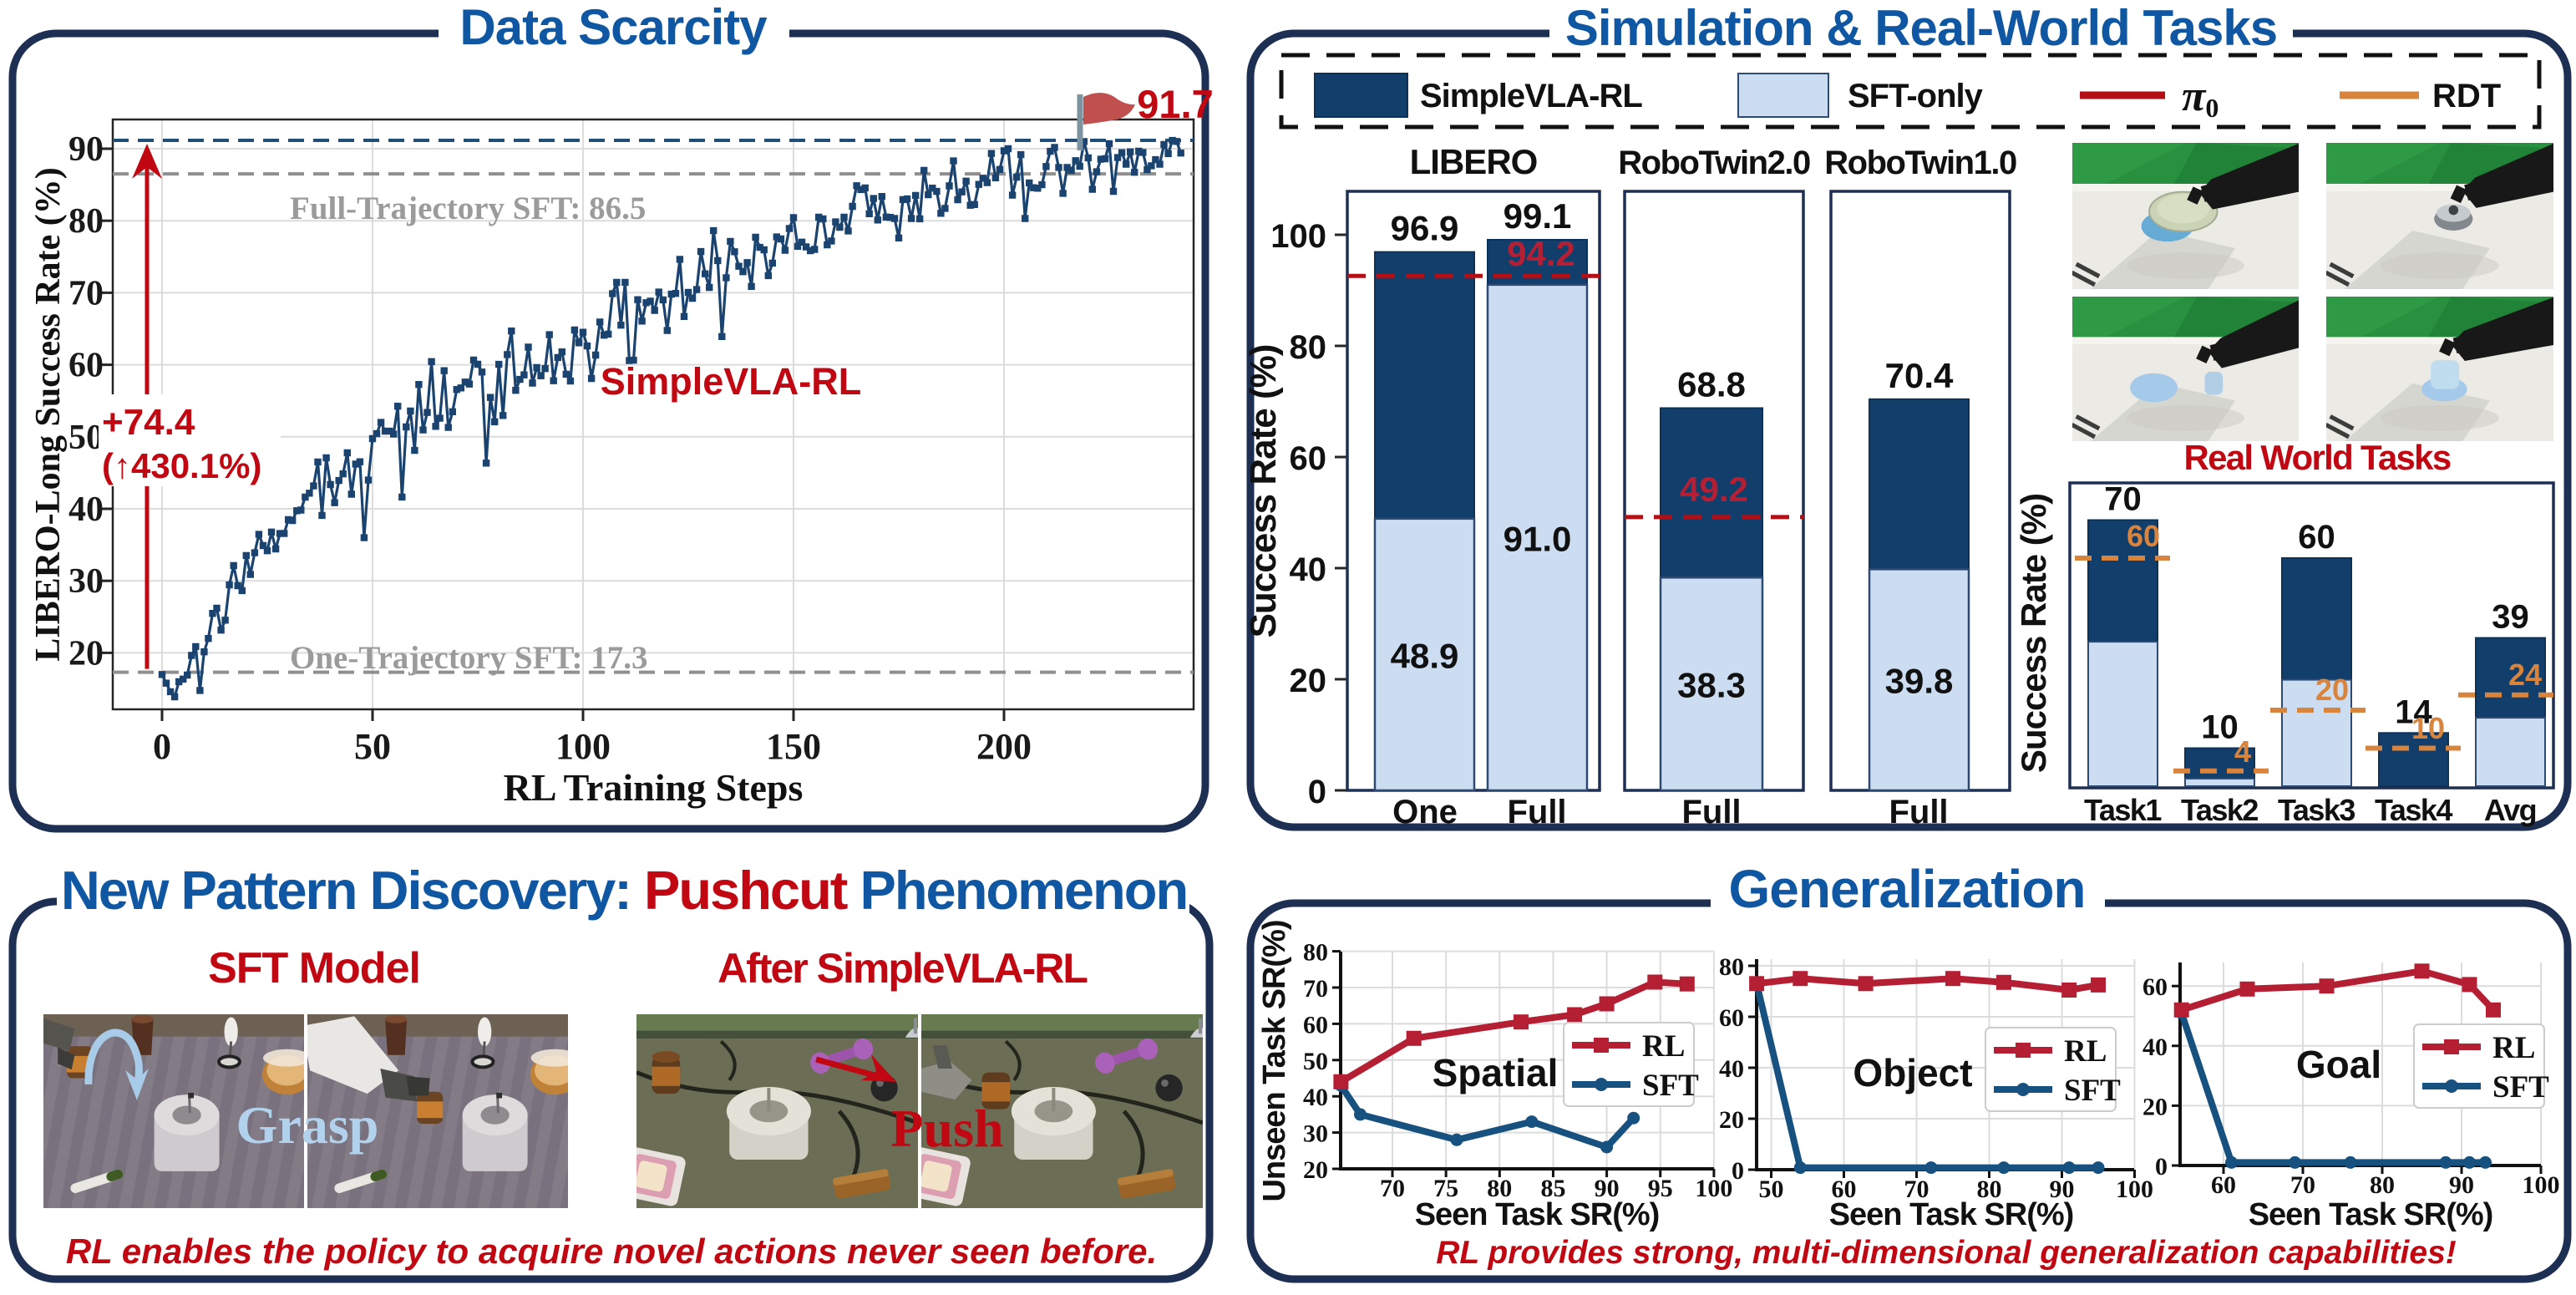  Describe the element at coordinates (2242, 751) in the screenshot. I see `svg-text: 4` at that location.